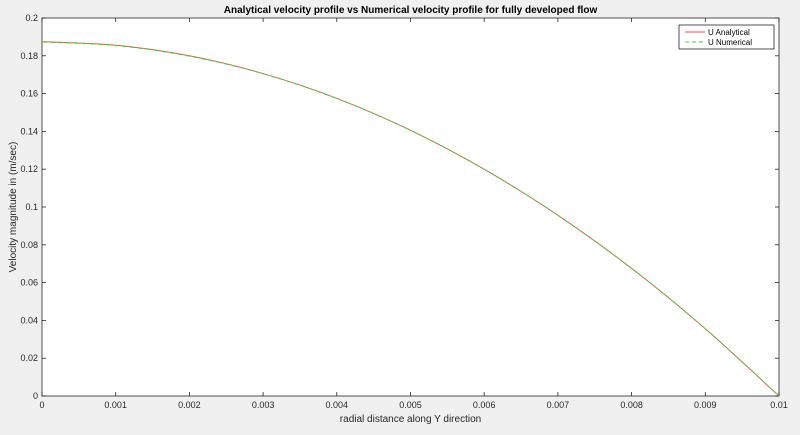 This screenshot has width=800, height=435. Describe the element at coordinates (729, 32) in the screenshot. I see `legend-label-analytical: U Analytical` at that location.